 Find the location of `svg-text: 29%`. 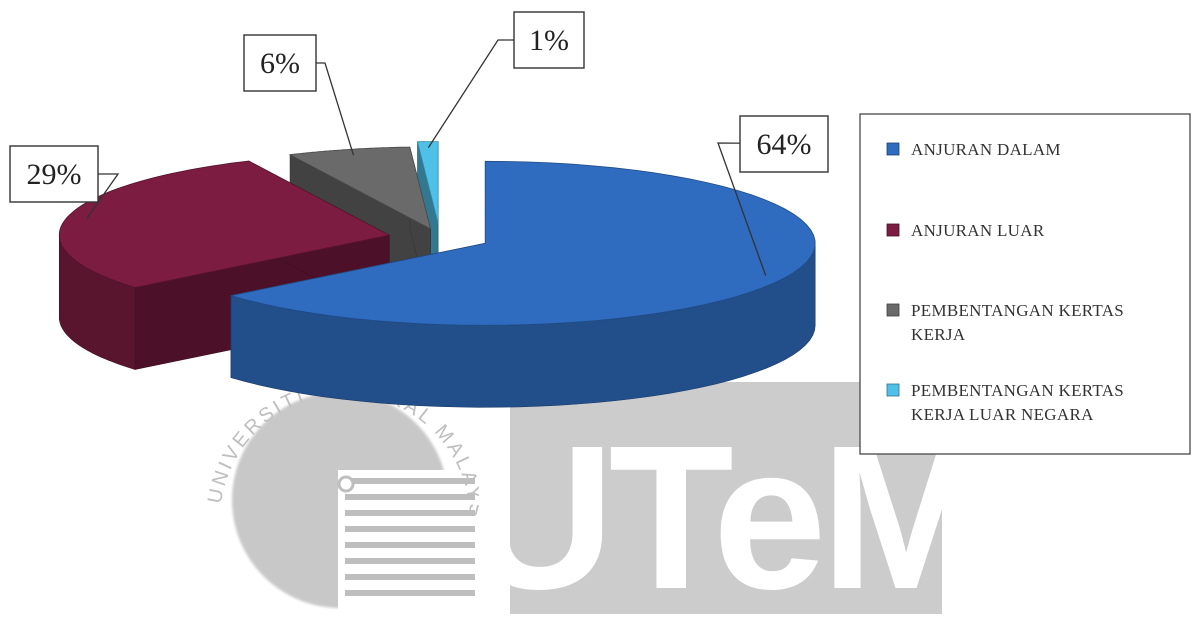

svg-text: 29% is located at coordinates (54, 174).